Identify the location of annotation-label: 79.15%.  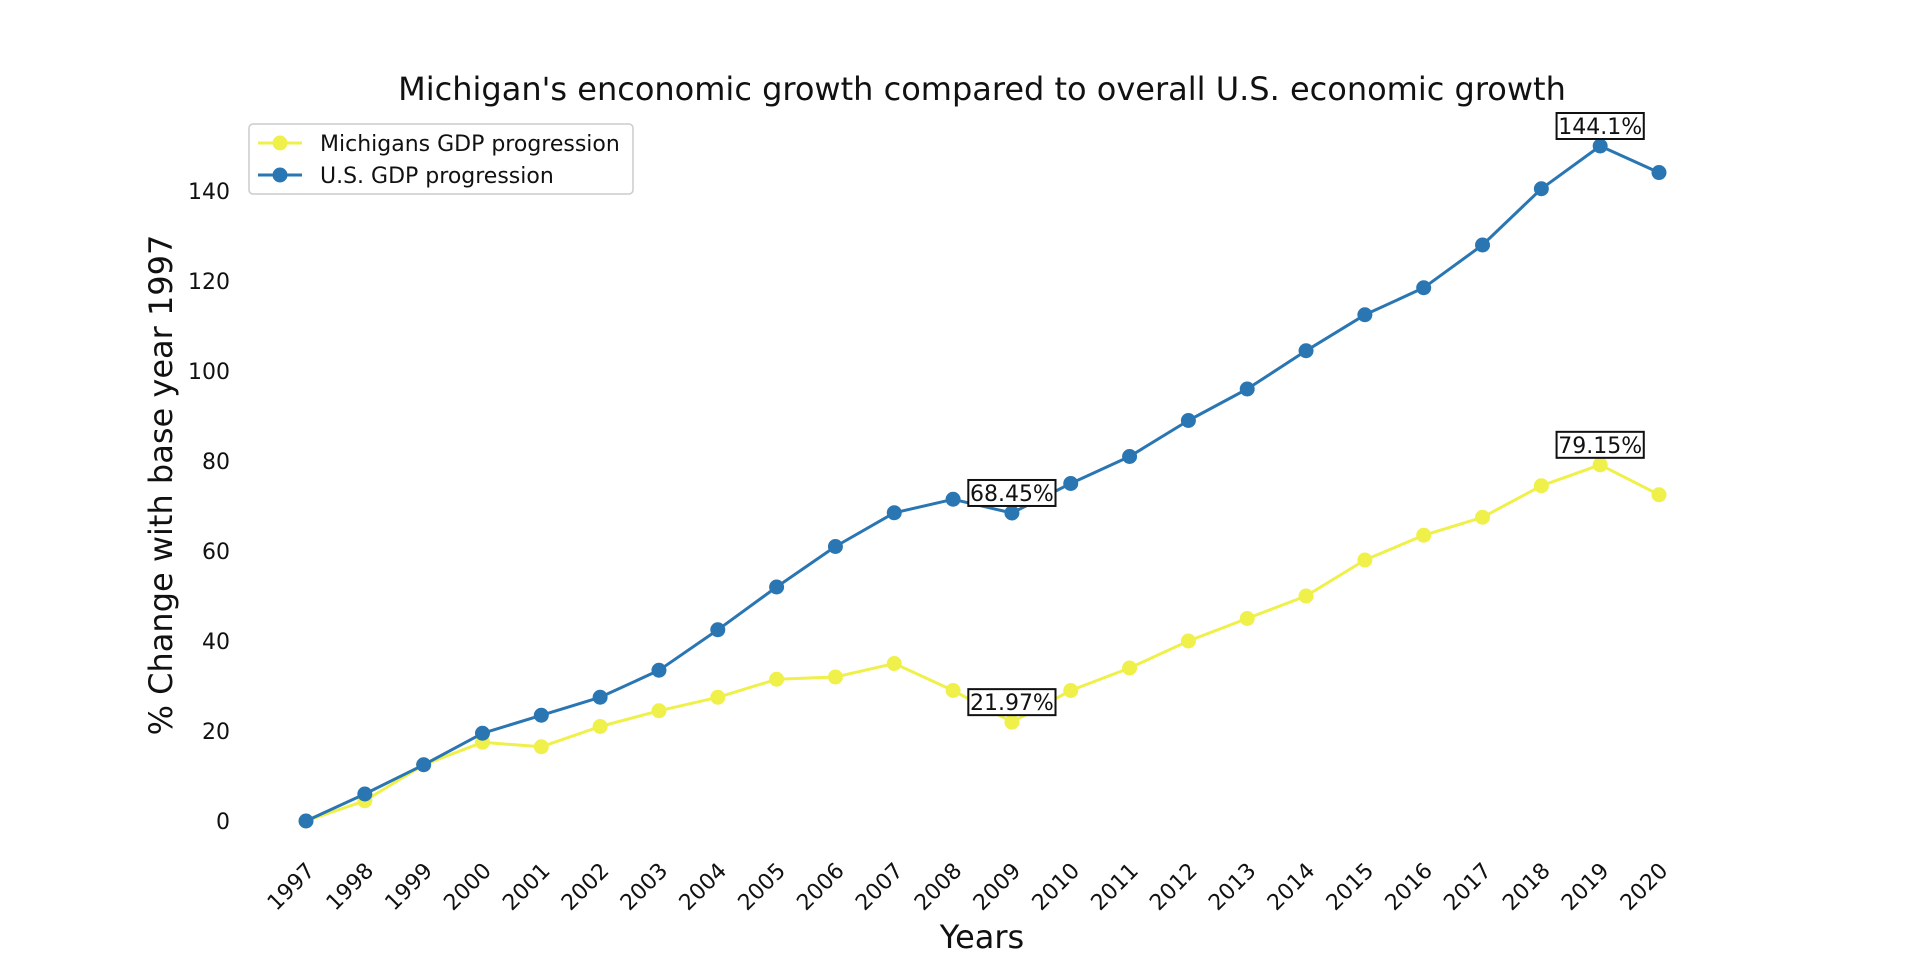
(1600, 446).